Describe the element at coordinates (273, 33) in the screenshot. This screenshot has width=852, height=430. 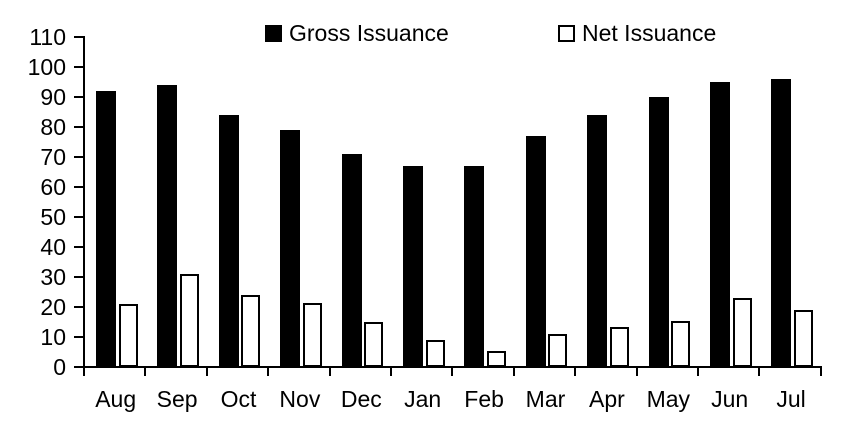
I see `gross-issuance-swatch-icon` at that location.